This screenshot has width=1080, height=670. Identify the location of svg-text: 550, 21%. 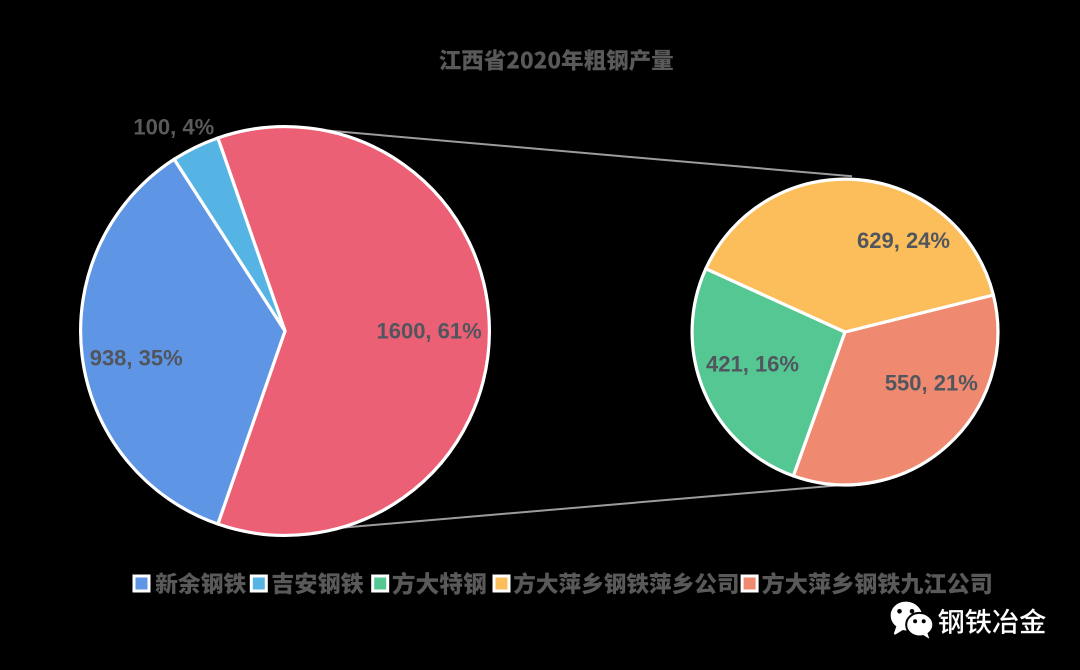
(931, 383).